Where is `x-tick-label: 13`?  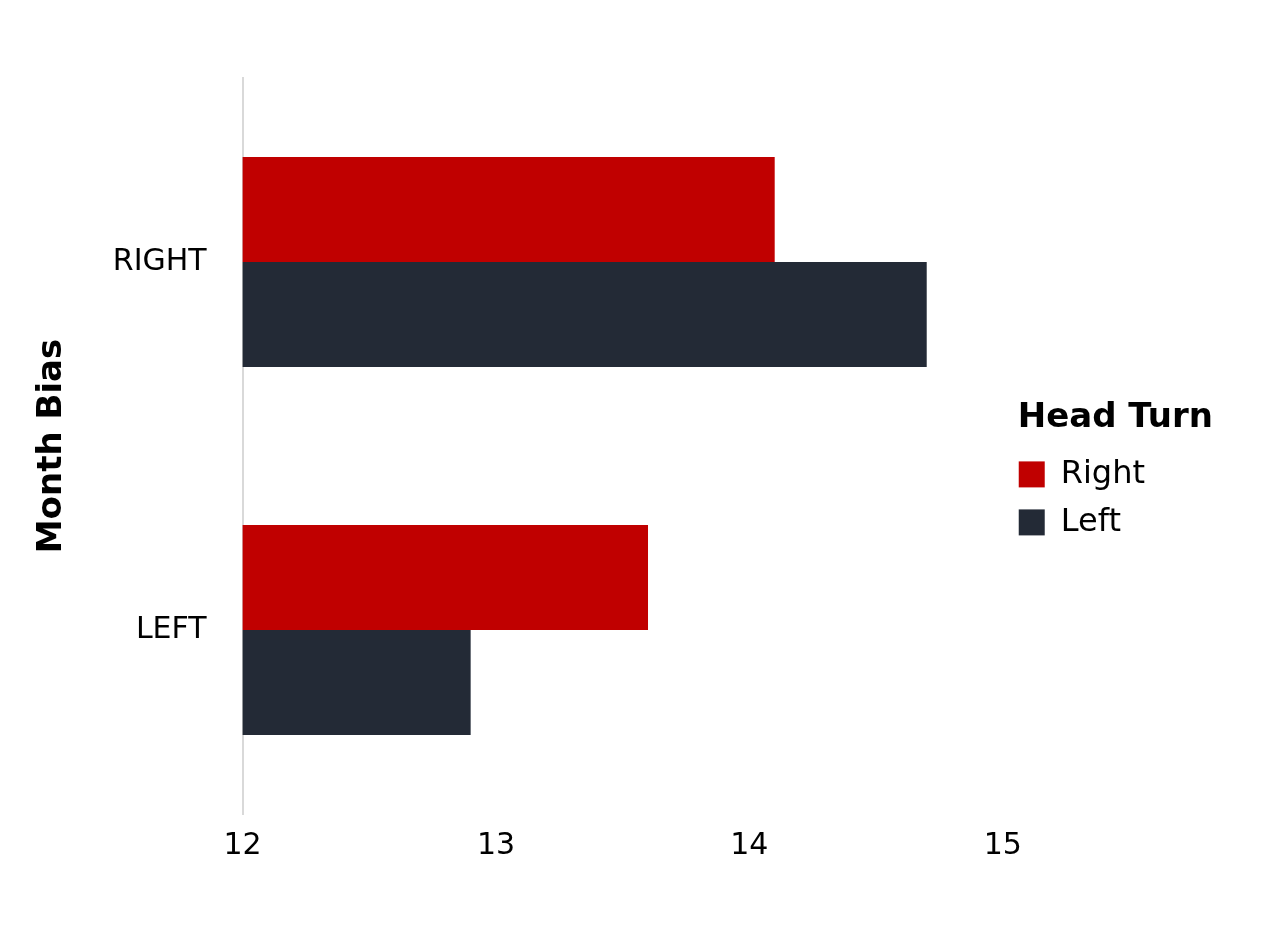
x-tick-label: 13 is located at coordinates (496, 843).